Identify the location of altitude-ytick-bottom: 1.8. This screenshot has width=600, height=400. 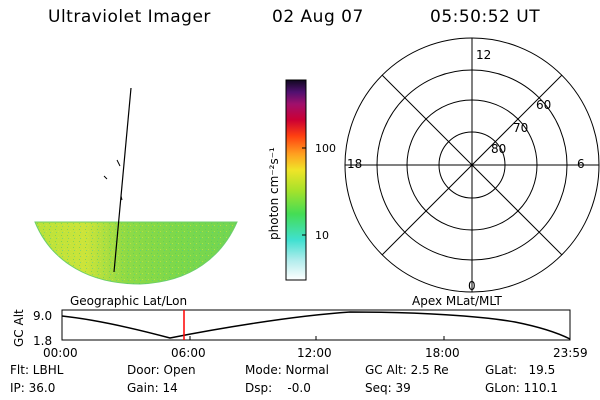
(42, 341).